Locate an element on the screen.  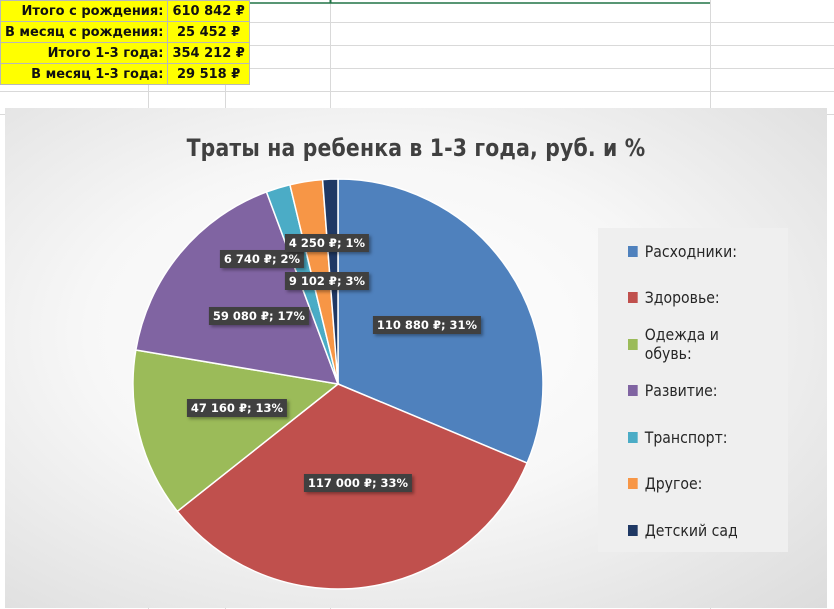
summary-row: В месяц 1-3 года: 29 518 ₽ is located at coordinates (125, 74).